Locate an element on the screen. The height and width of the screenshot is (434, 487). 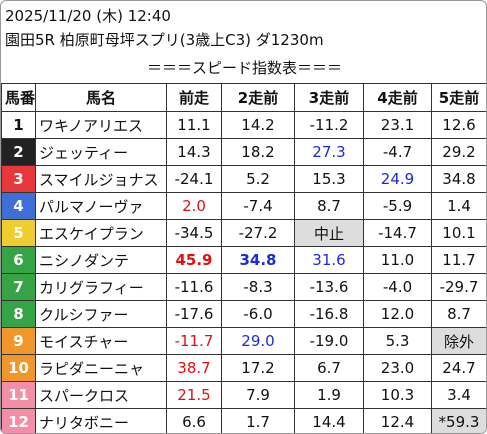
speed-index: -11.2 is located at coordinates (329, 125).